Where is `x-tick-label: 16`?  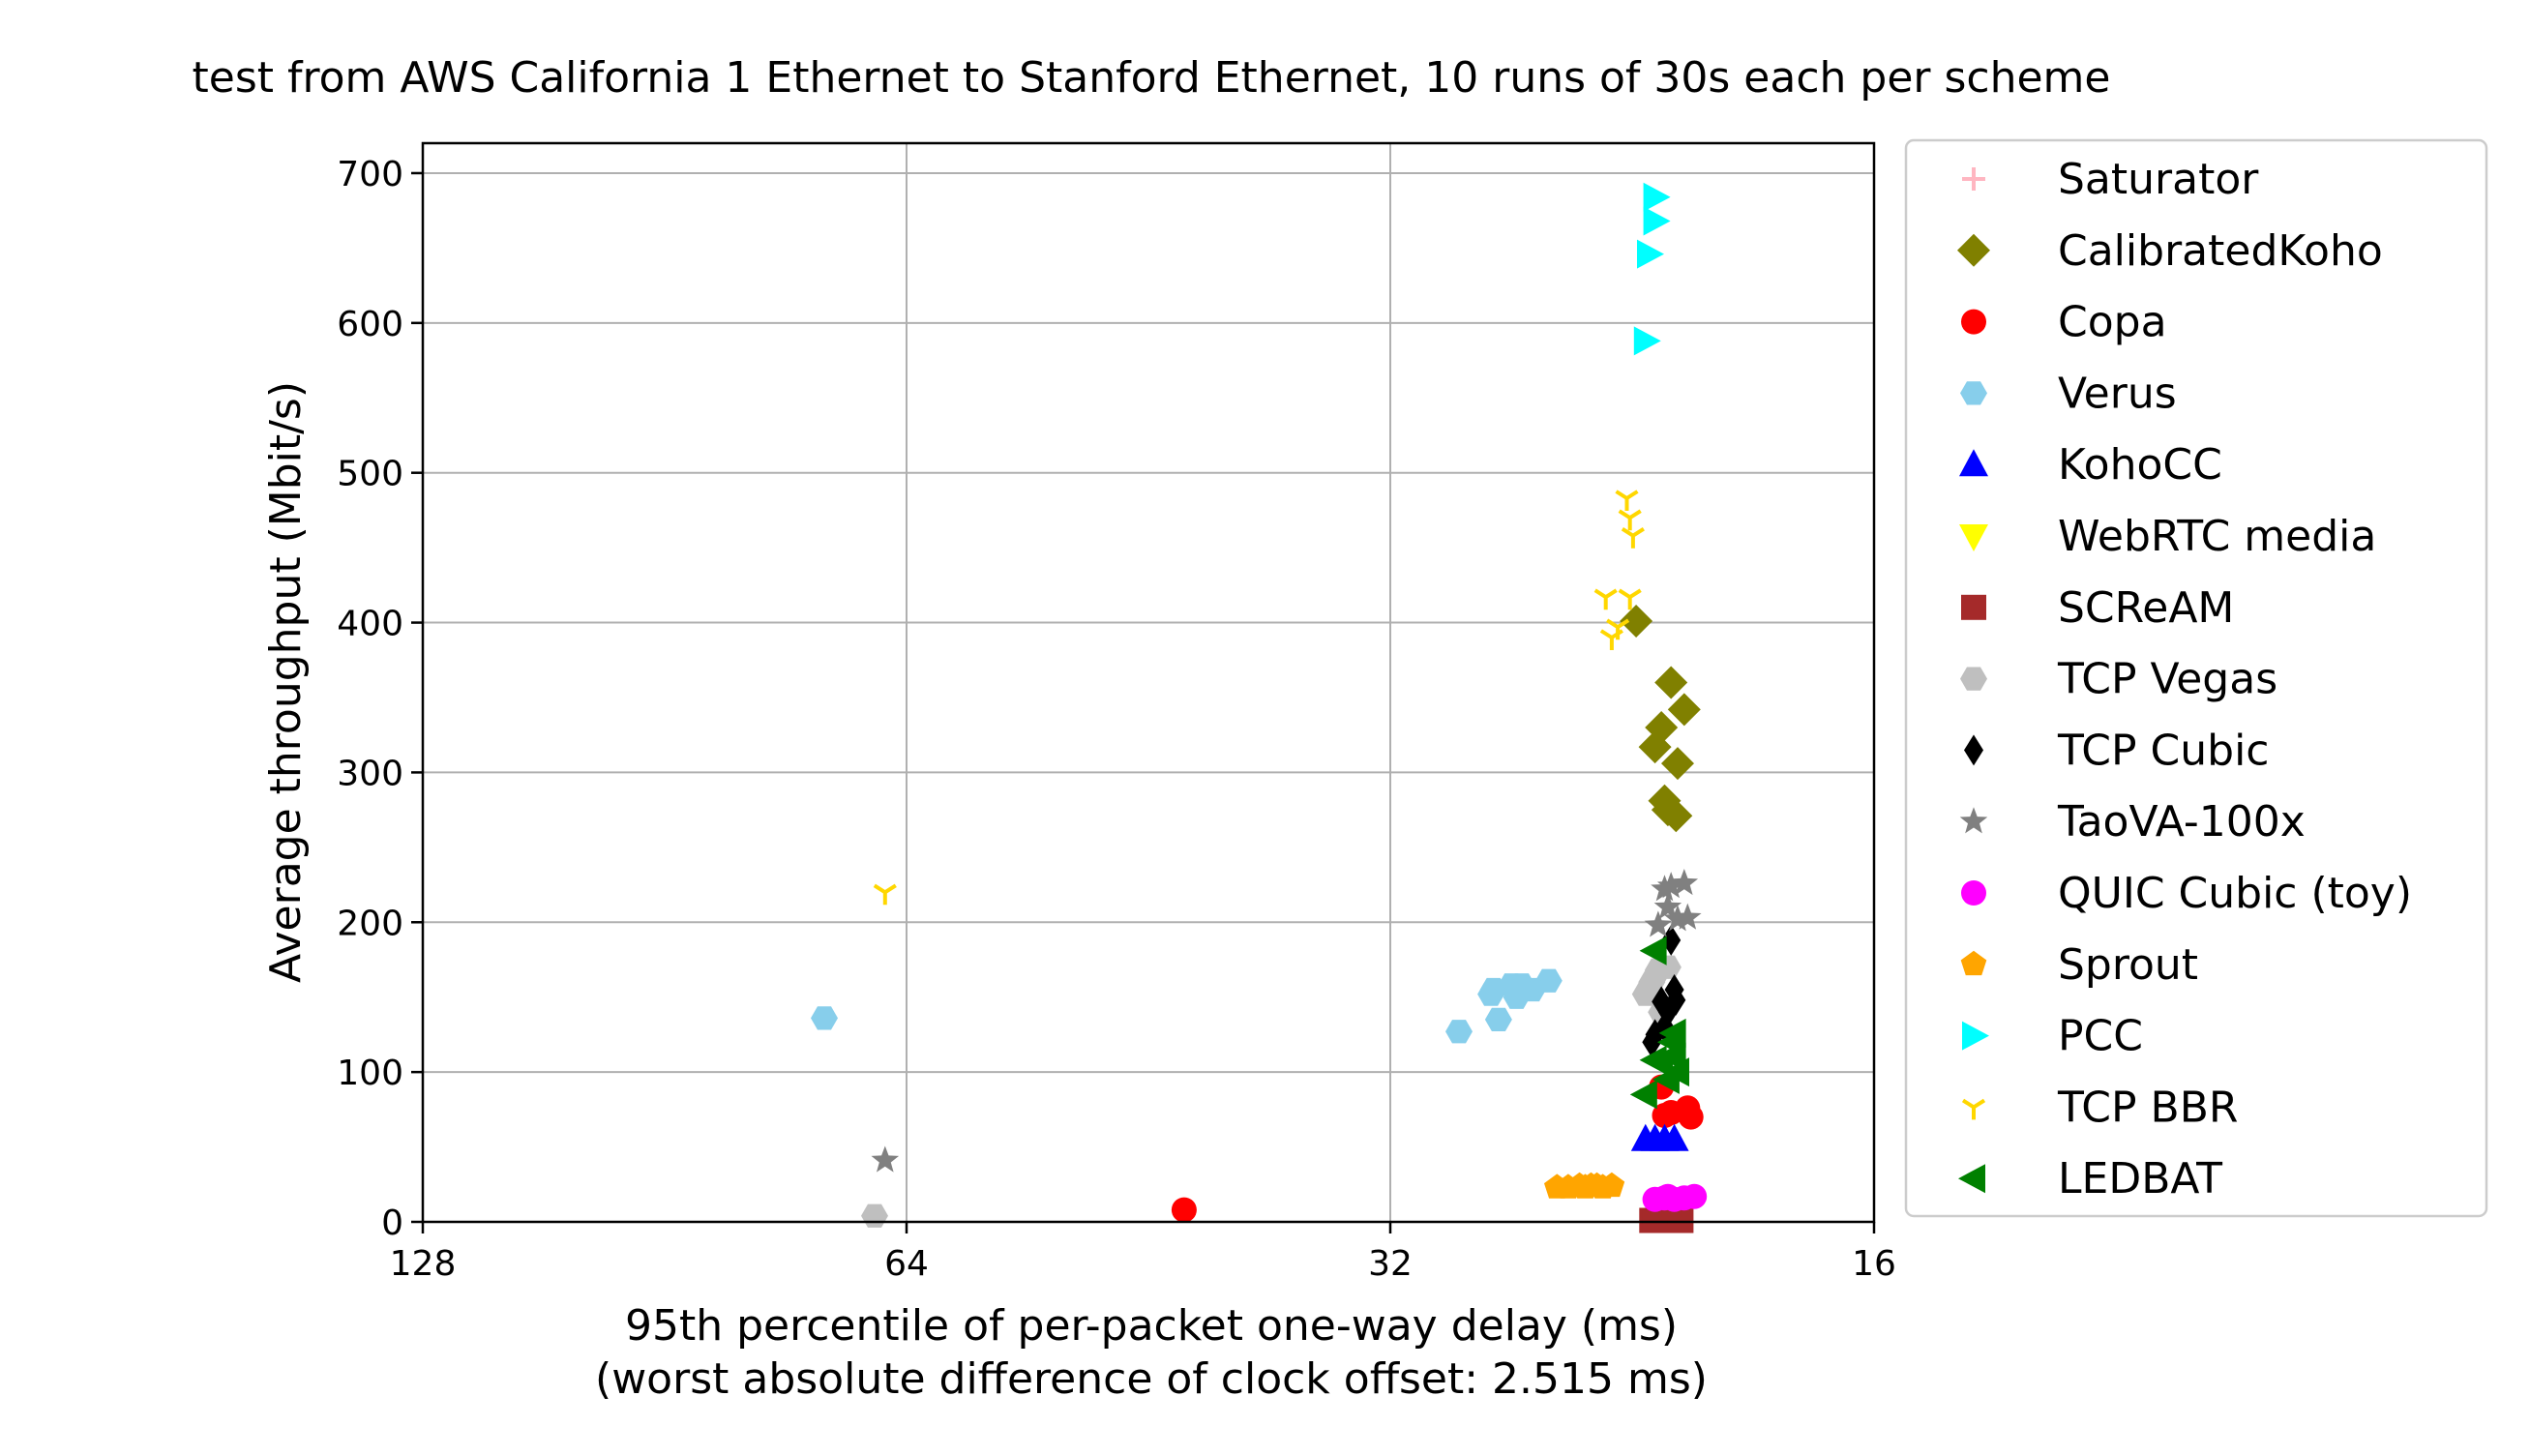
x-tick-label: 16 is located at coordinates (1874, 1264).